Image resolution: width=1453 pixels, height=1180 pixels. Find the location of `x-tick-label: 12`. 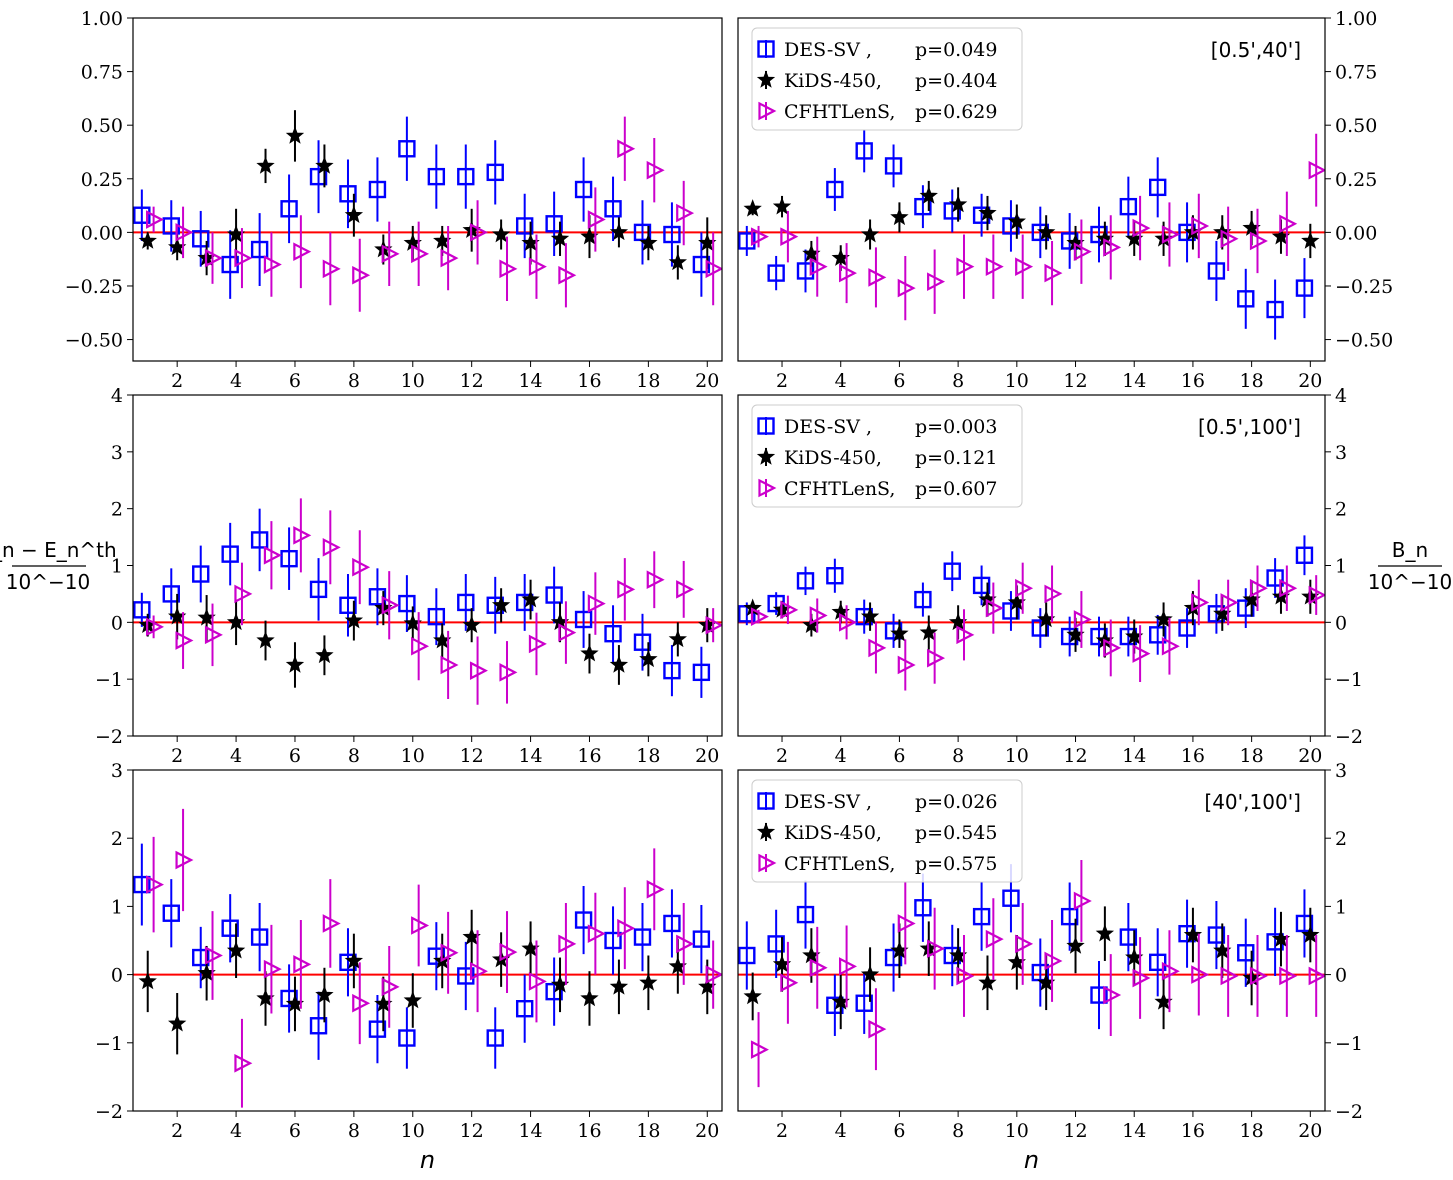

x-tick-label: 12 is located at coordinates (472, 381).